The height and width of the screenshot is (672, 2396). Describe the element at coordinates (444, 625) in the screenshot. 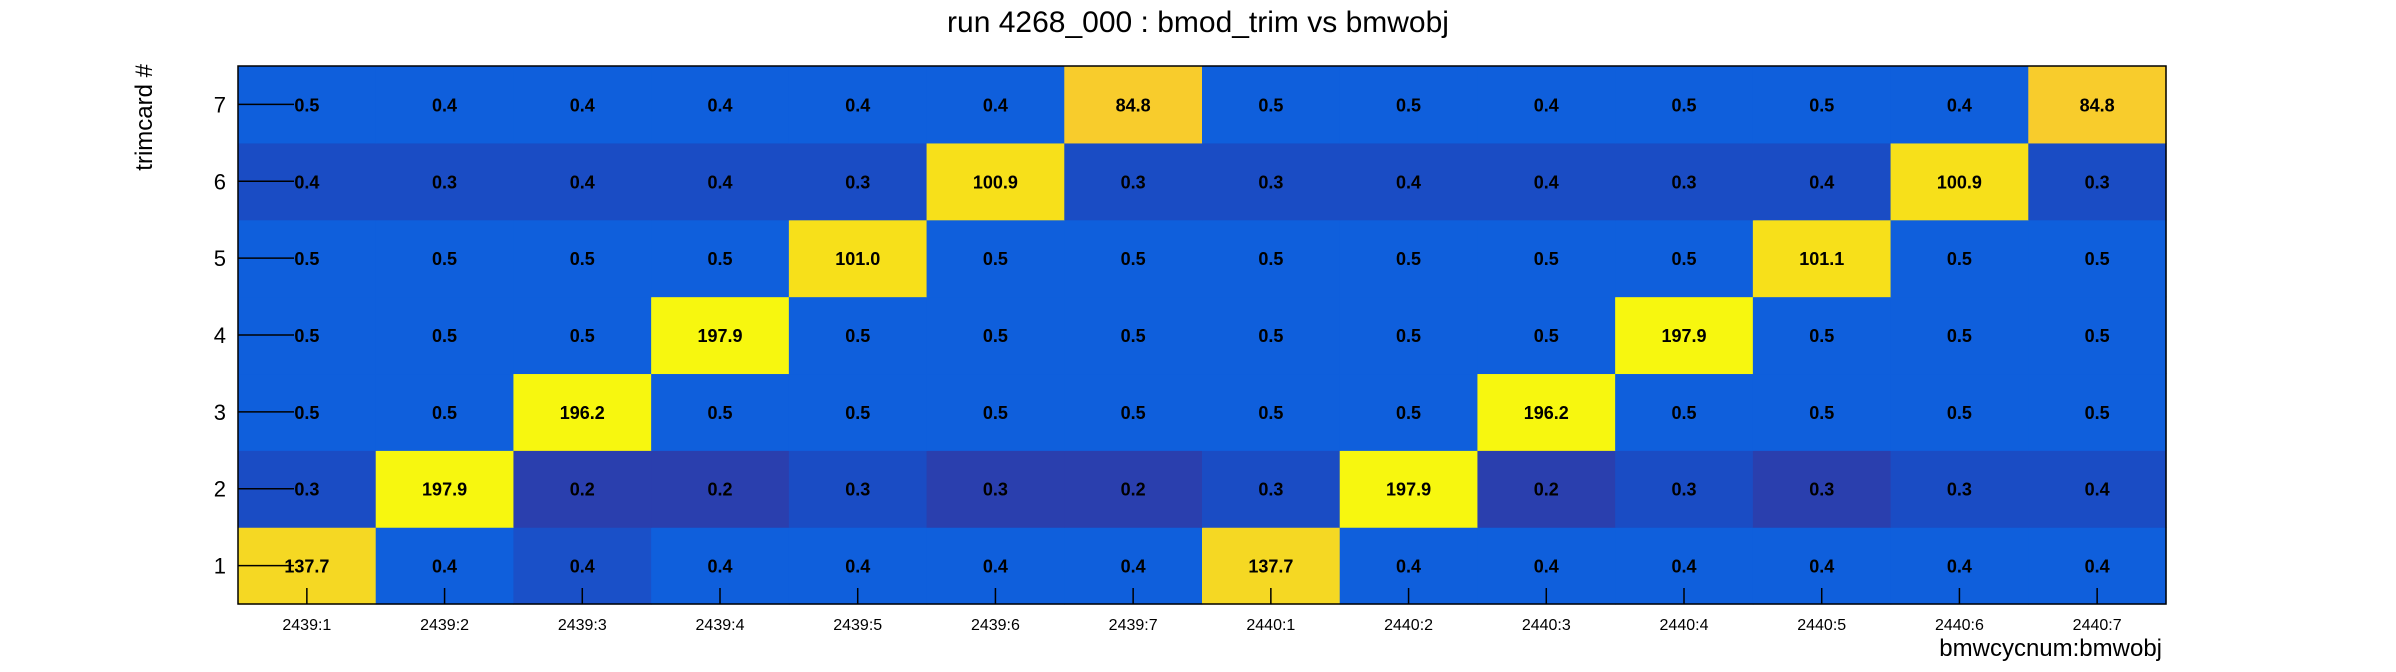

I see `x-tick-label: 2439:2` at that location.